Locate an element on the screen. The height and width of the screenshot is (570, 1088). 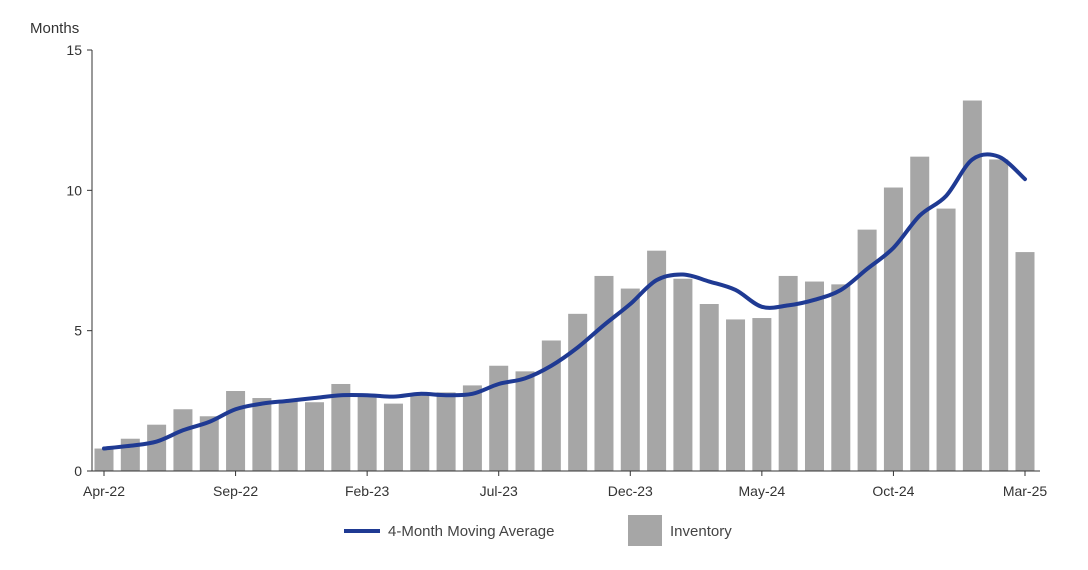
y-tick-label: 5 is located at coordinates (78, 331).